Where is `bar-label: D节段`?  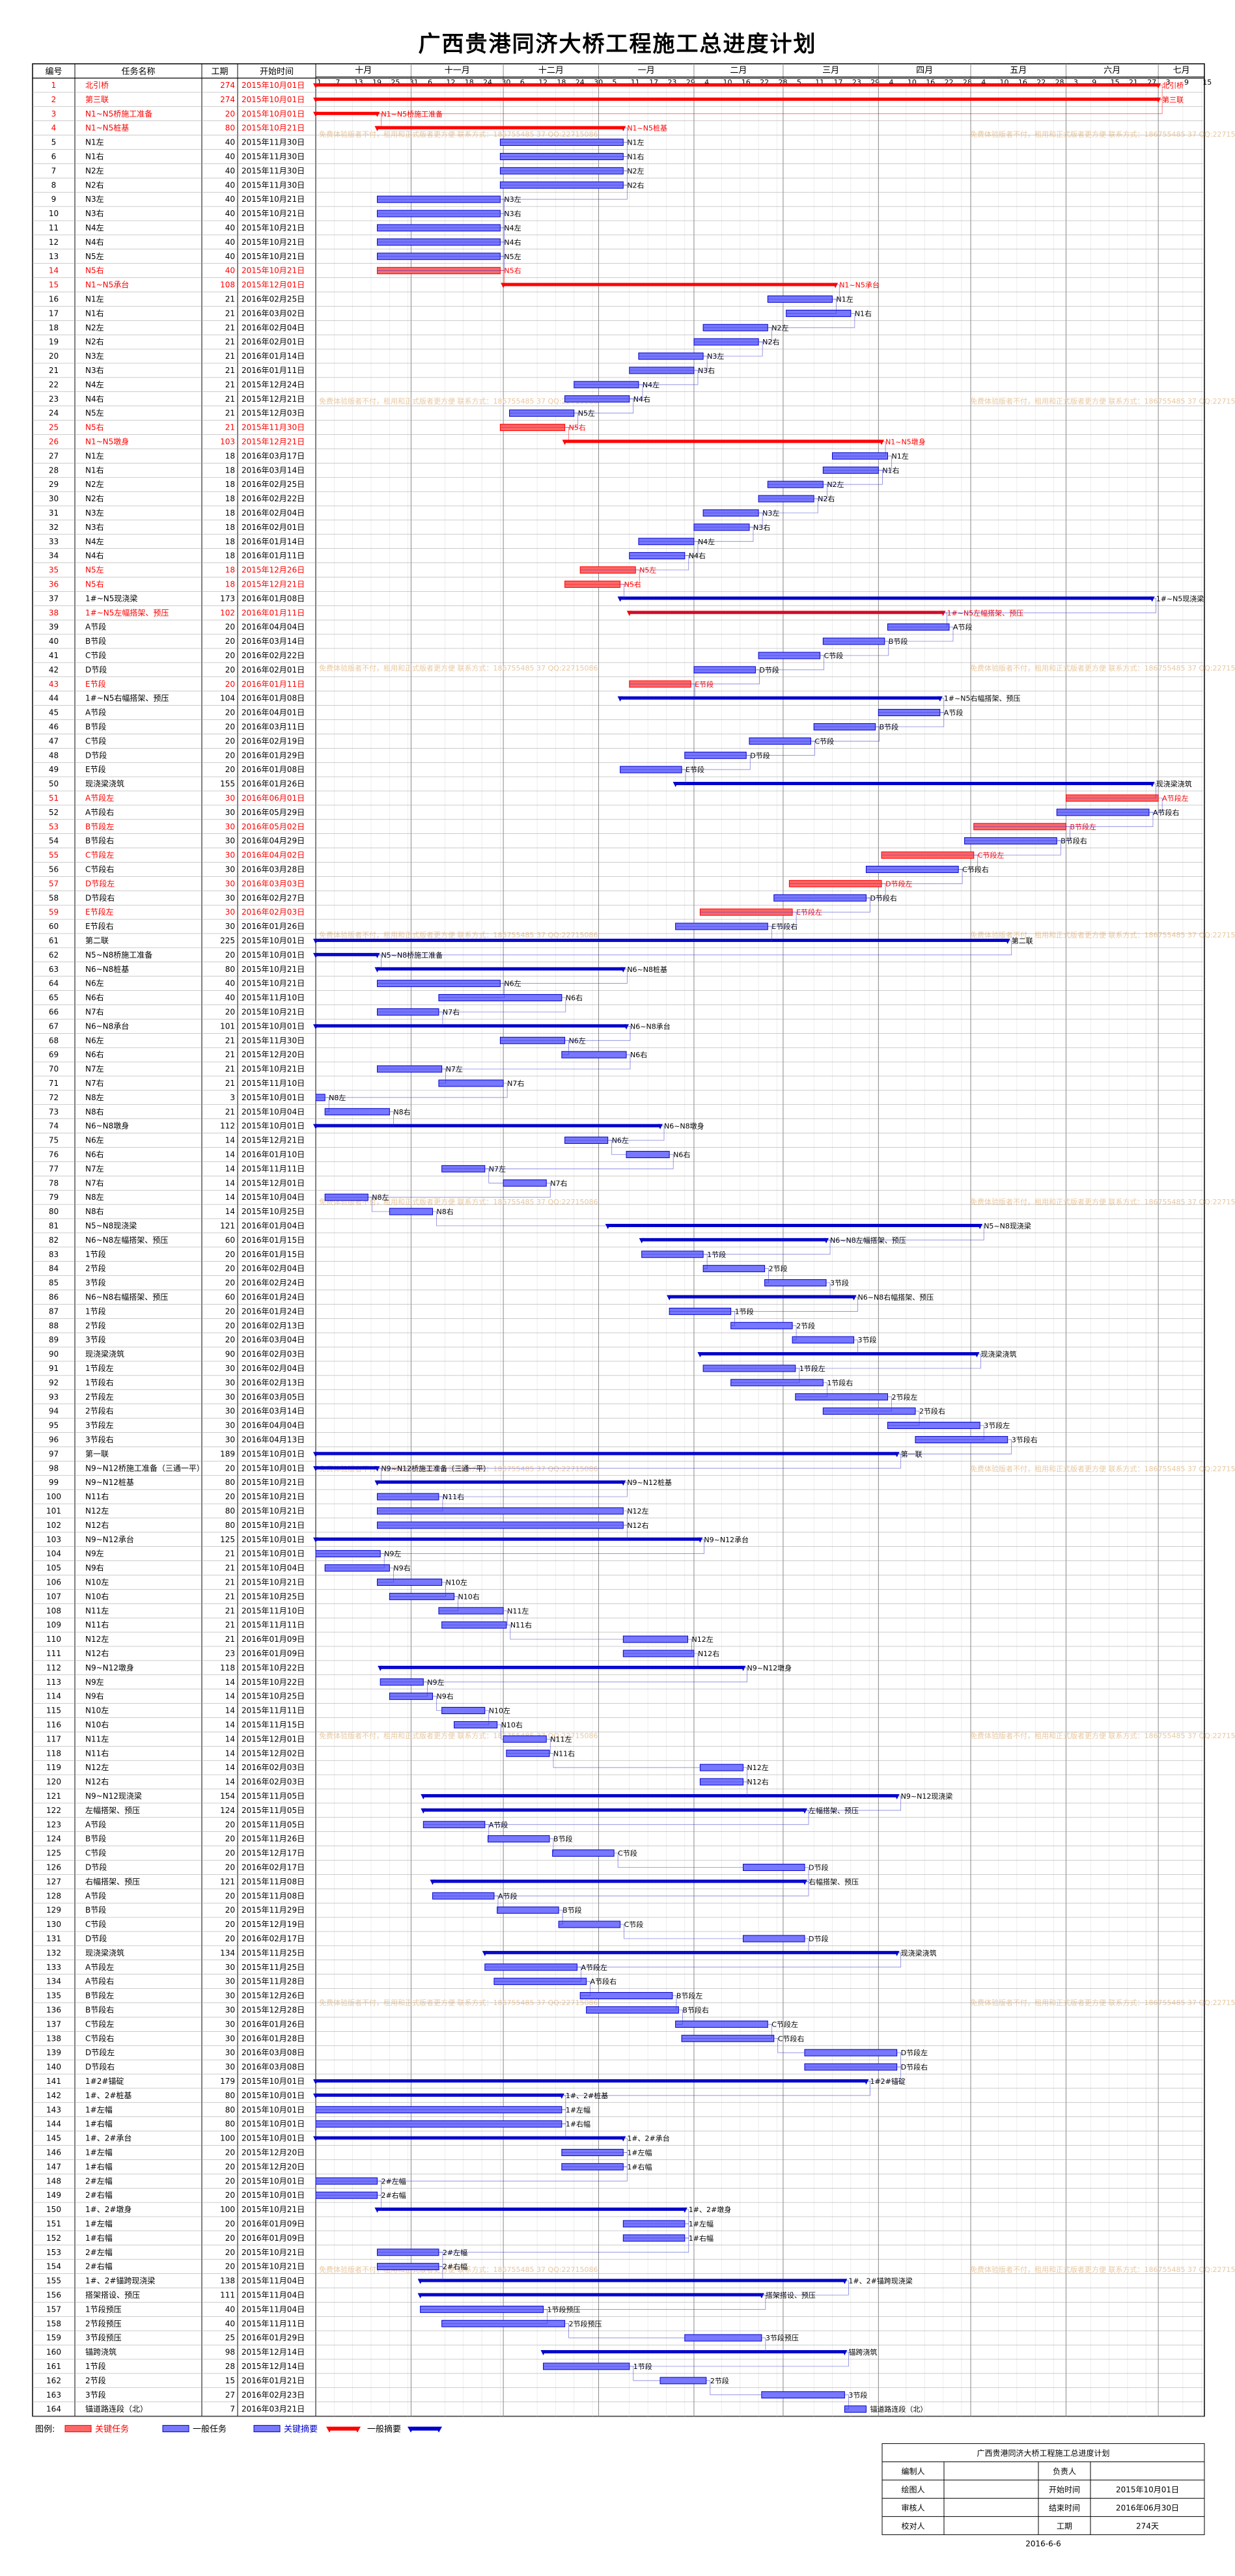
bar-label: D节段 is located at coordinates (818, 1938).